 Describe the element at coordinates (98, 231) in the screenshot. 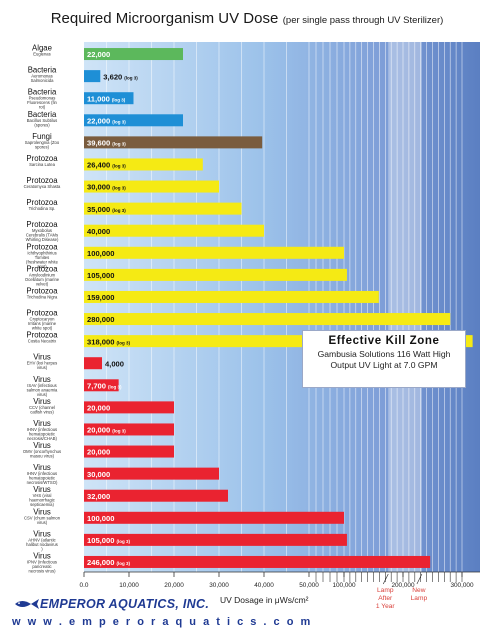

I see `bar-value-label: 40,000` at that location.